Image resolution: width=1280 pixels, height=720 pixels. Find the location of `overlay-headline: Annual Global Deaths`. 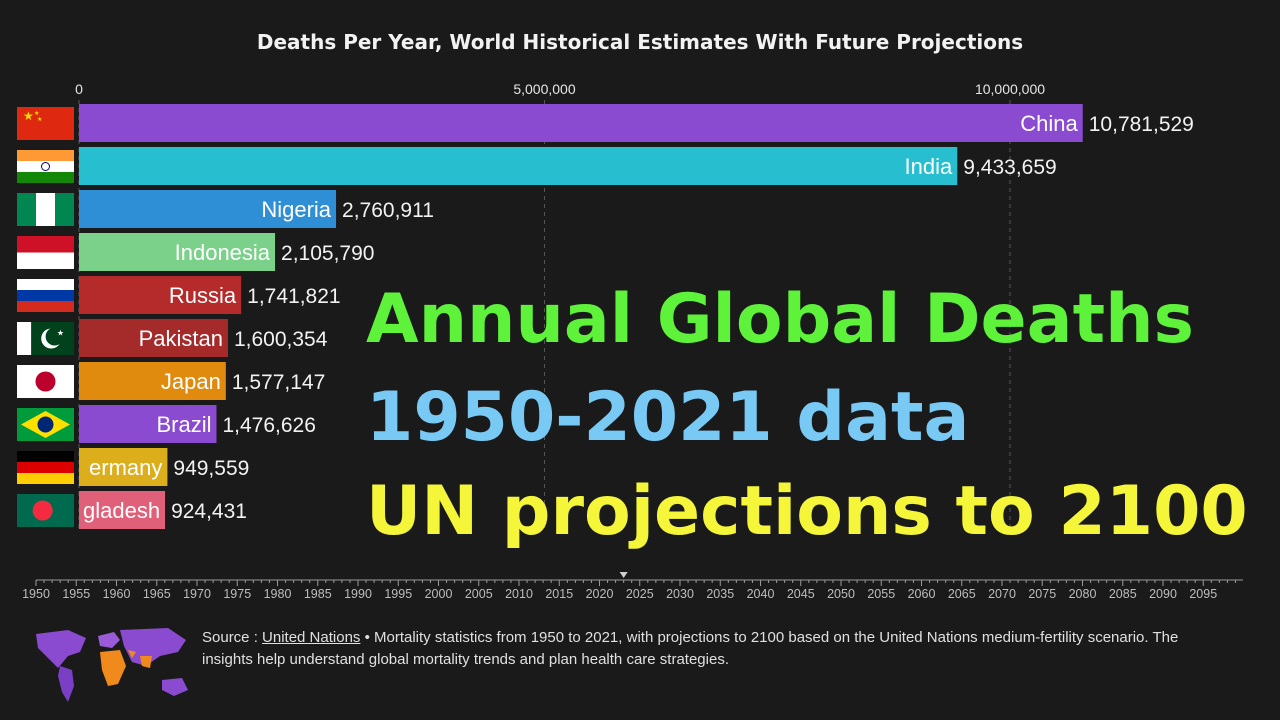

overlay-headline: Annual Global Deaths is located at coordinates (780, 319).